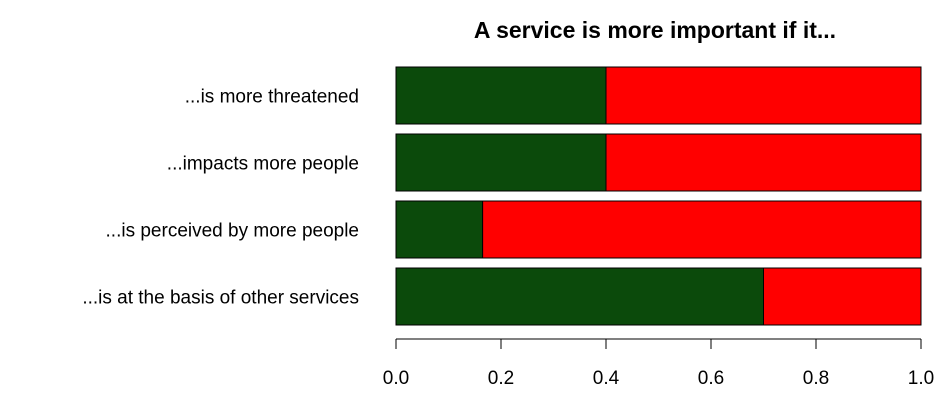 The image size is (939, 397). I want to click on category-label: ...is more threatened, so click(272, 97).